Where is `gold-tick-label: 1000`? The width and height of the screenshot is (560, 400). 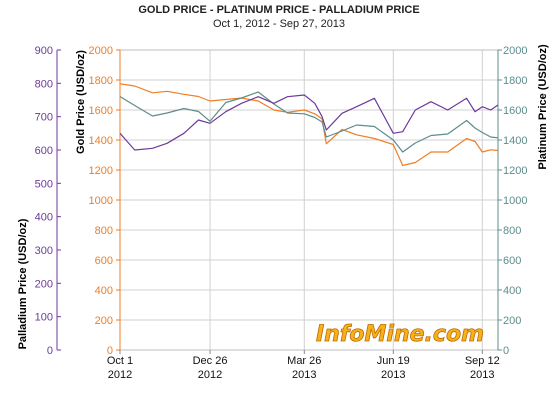 gold-tick-label: 1000 is located at coordinates (101, 201).